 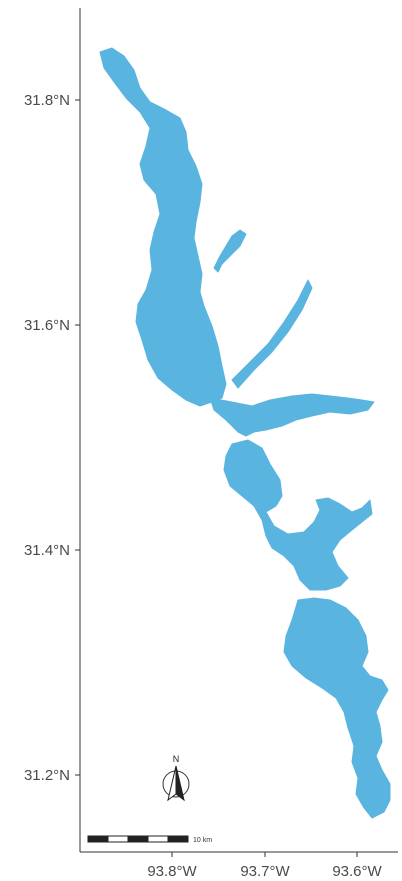 I want to click on north-arrow-label: N, so click(x=176, y=759).